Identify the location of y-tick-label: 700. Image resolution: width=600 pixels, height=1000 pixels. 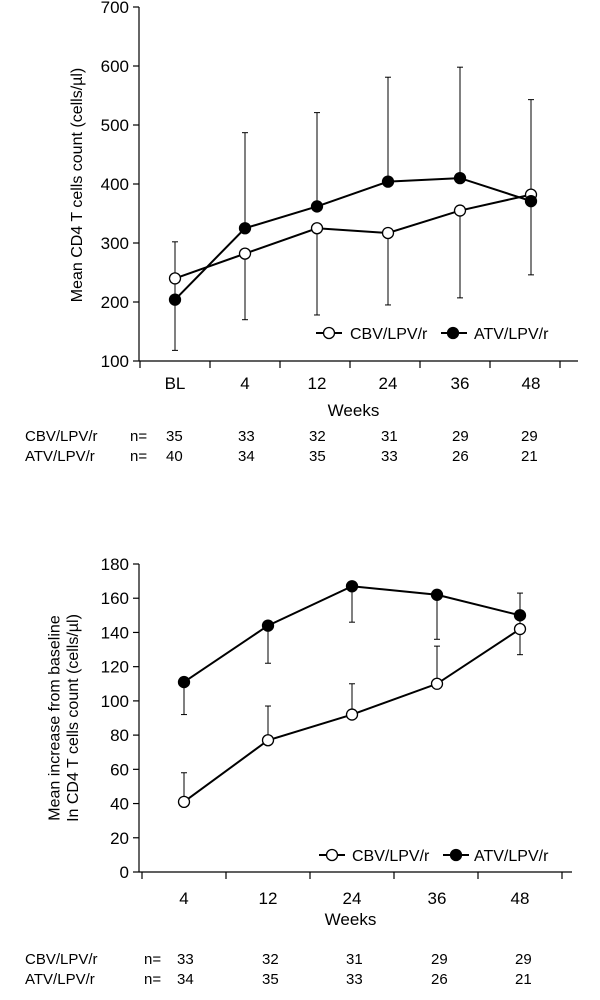
(115, 8).